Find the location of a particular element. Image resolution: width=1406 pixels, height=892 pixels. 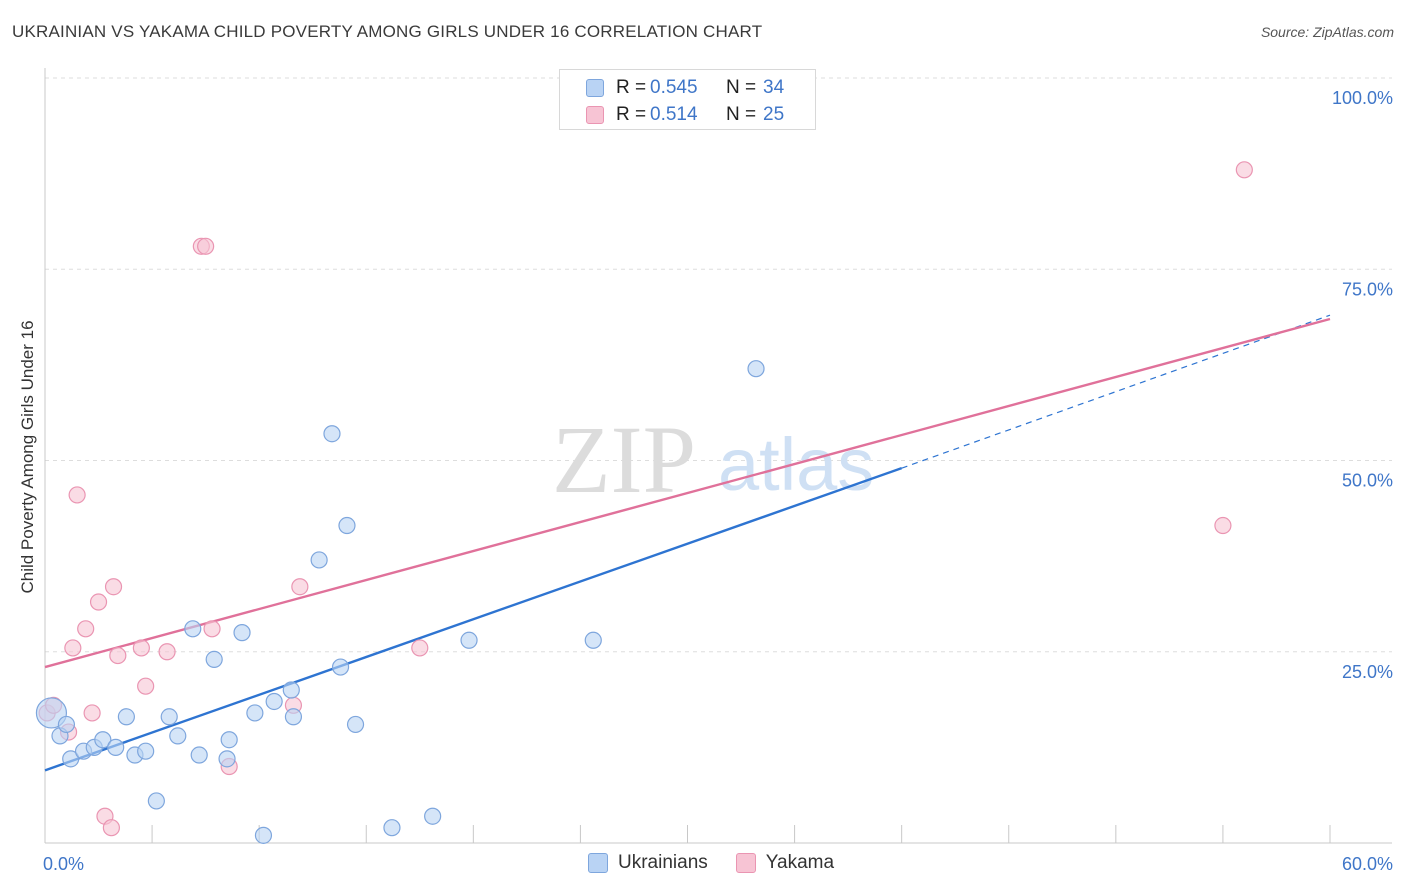

legend-row-ukrainians: R = 0.545 N = 34 is located at coordinates (685, 88).